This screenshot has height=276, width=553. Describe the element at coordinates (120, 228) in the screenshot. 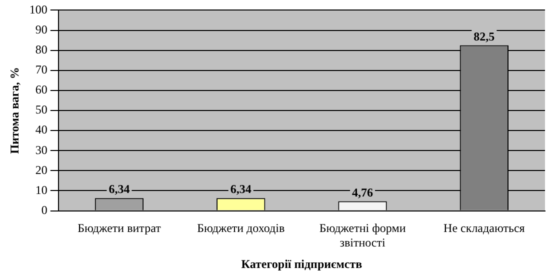

I see `x-tick-label: Бюджети витрат` at that location.